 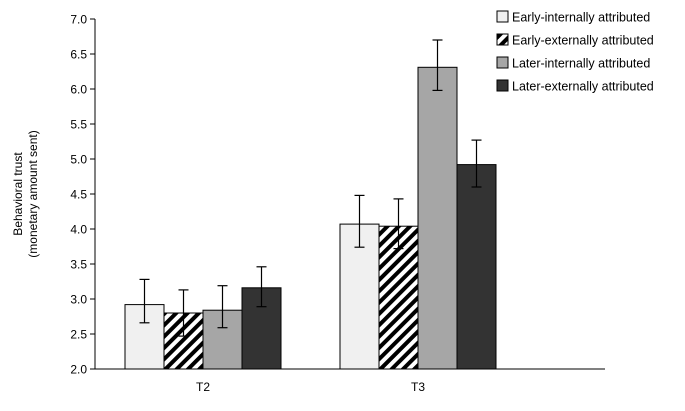 What do you see at coordinates (78, 195) in the screenshot?
I see `y-tick-label: 4.5` at bounding box center [78, 195].